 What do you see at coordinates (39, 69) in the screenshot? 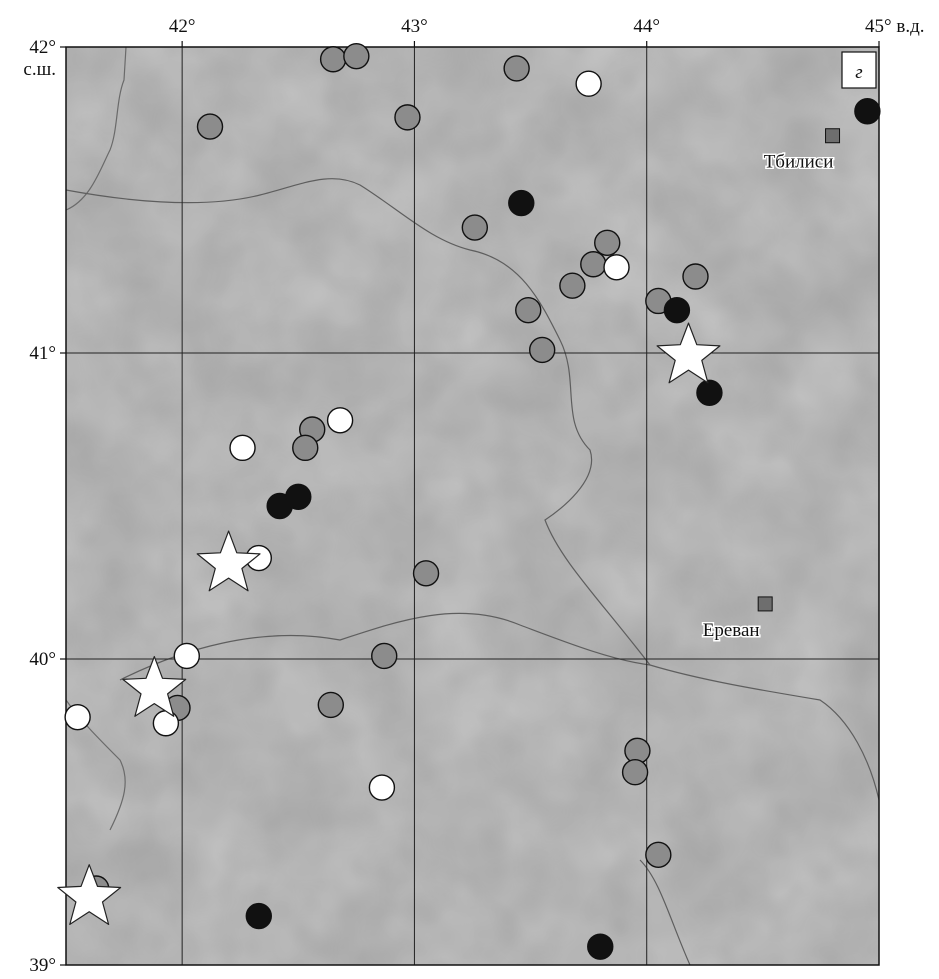
I see `lat-suffix-label: с.ш.` at bounding box center [39, 69].